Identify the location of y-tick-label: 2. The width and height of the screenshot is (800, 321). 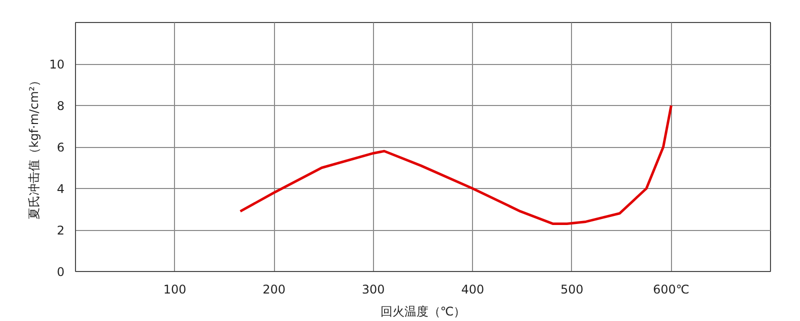
(60, 231).